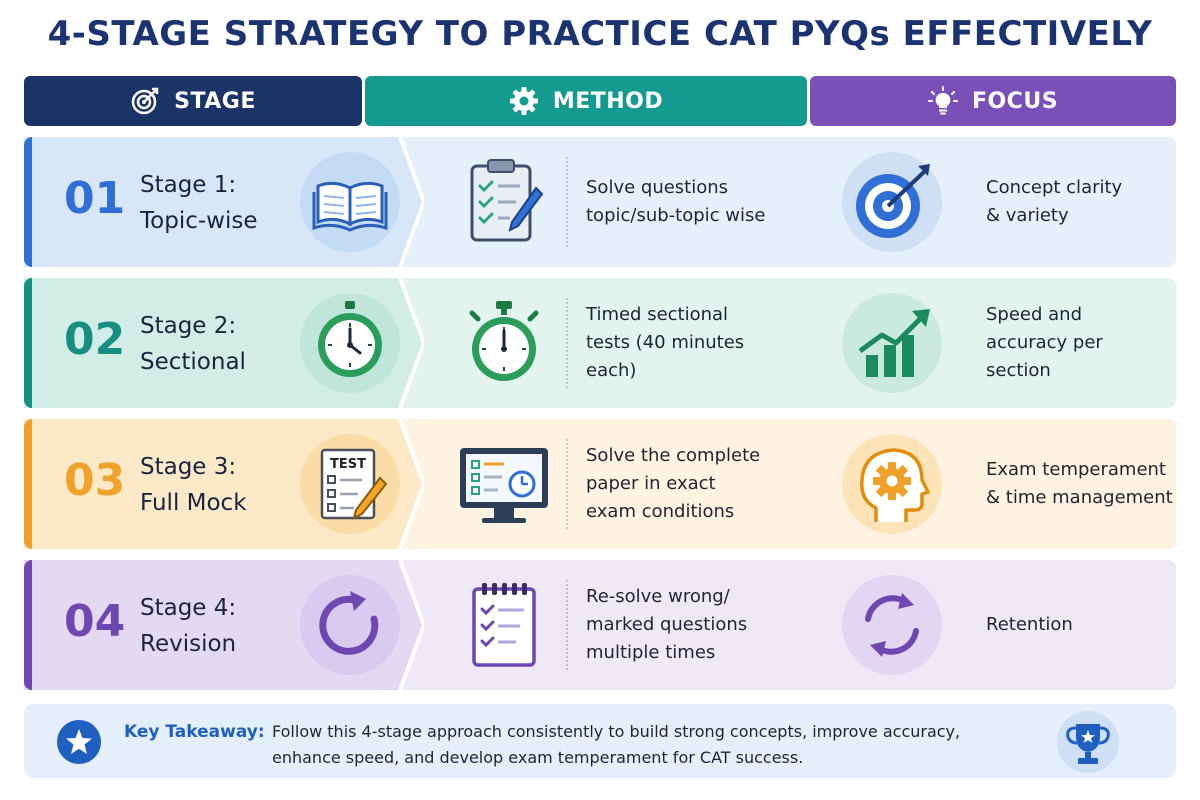  Describe the element at coordinates (651, 483) in the screenshot. I see `method-line-2: paper in exact` at that location.